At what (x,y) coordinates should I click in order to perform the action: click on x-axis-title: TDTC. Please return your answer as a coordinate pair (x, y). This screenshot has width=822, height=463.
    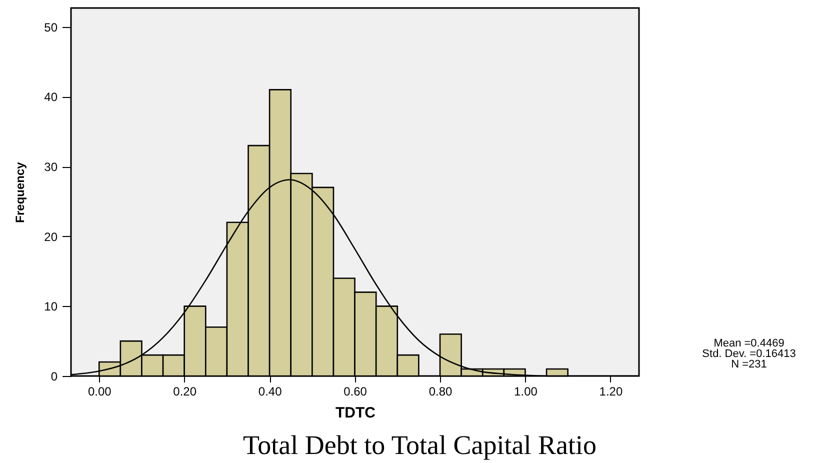
    Looking at the image, I should click on (356, 413).